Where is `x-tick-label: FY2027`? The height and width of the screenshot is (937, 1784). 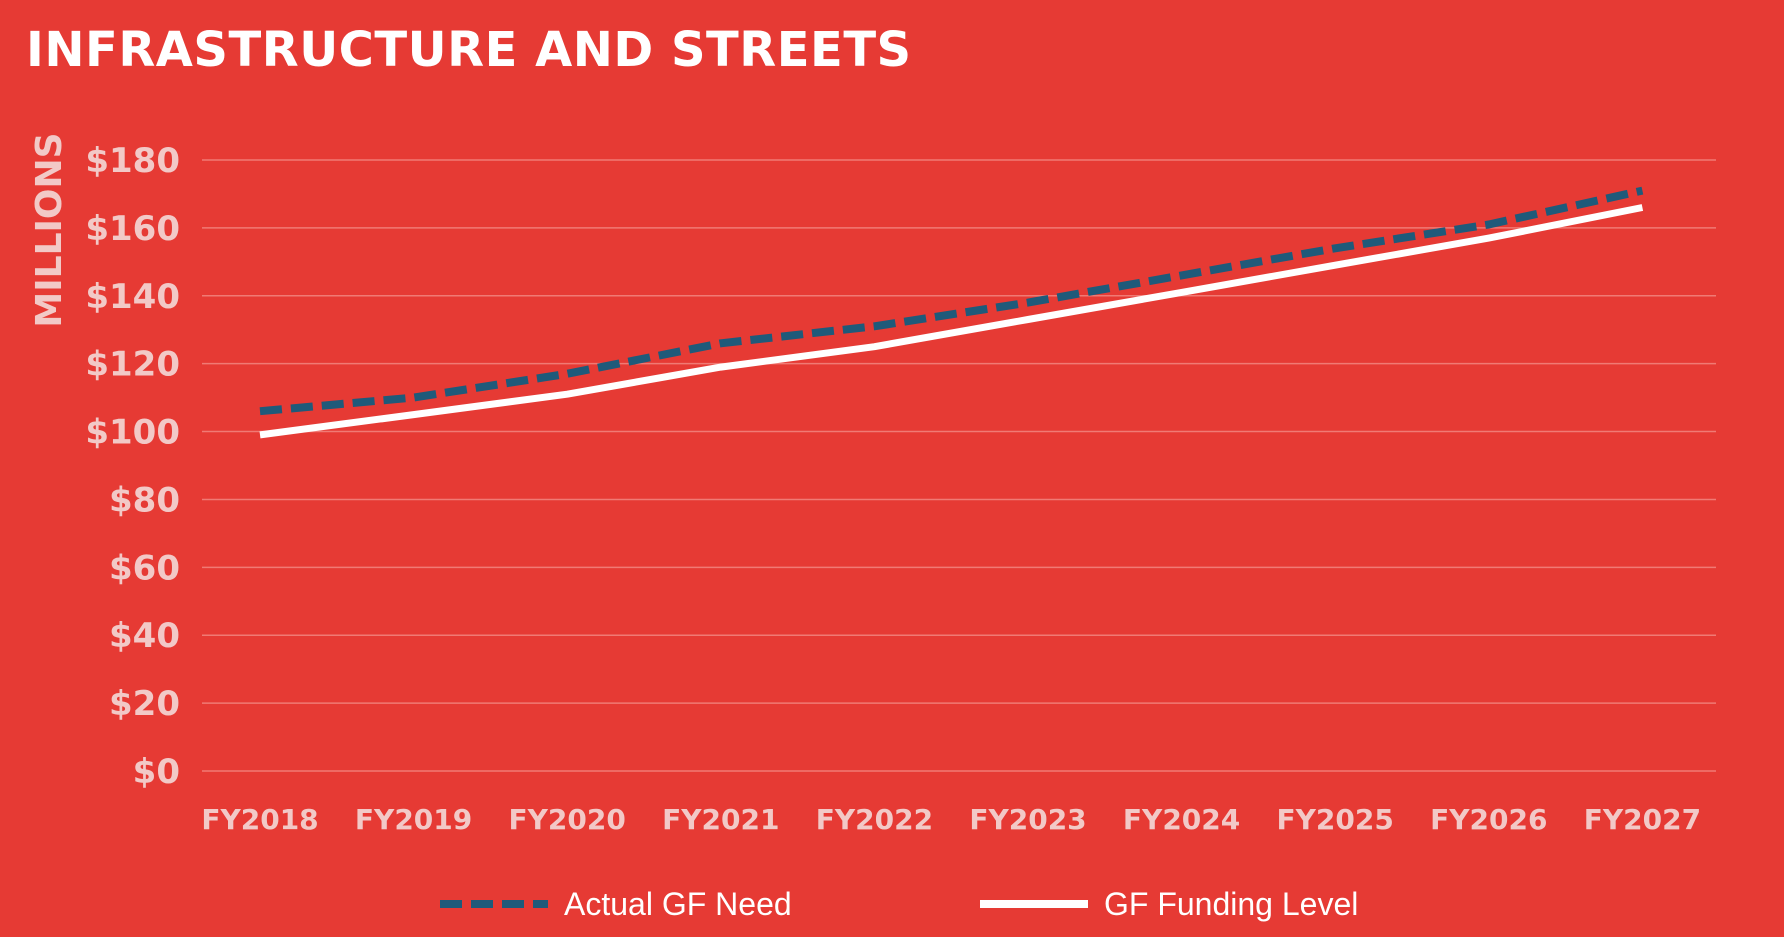
x-tick-label: FY2027 is located at coordinates (1642, 819).